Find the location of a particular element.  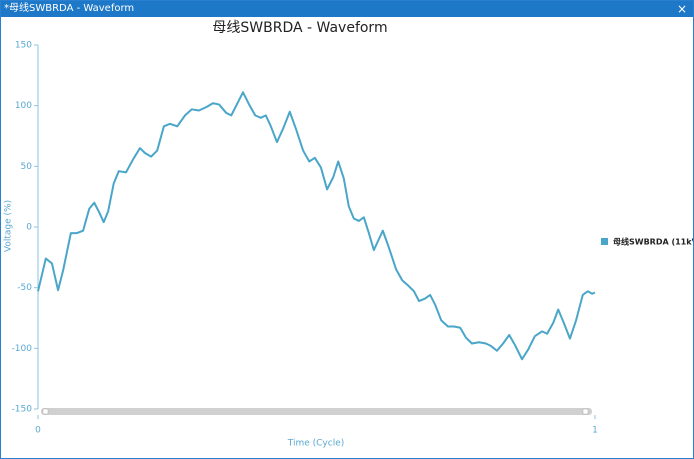

legend-swatch is located at coordinates (604, 241).